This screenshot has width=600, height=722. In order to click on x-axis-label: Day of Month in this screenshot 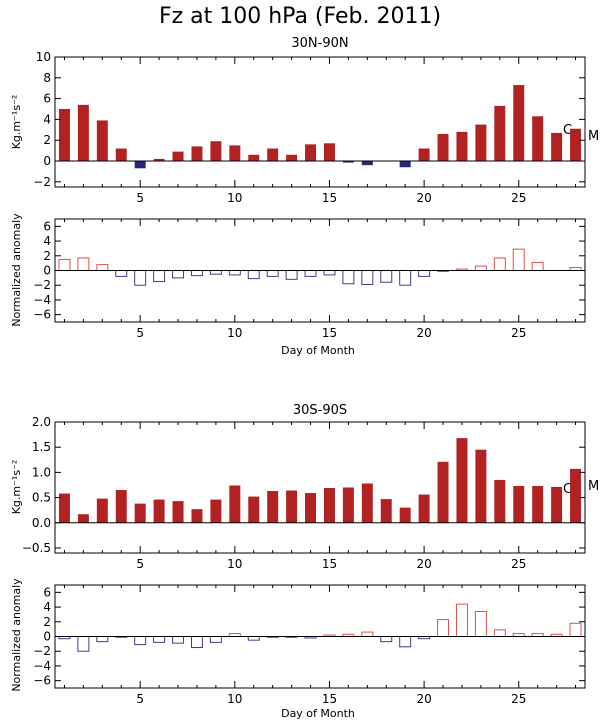, I will do `click(318, 350)`.